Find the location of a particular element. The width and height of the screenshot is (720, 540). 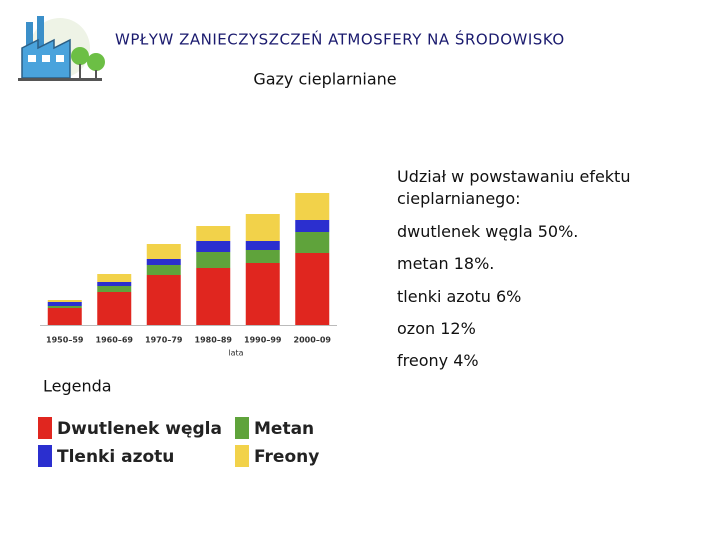

text-line: dwutlenek węgla 50%. is located at coordinates (488, 231).